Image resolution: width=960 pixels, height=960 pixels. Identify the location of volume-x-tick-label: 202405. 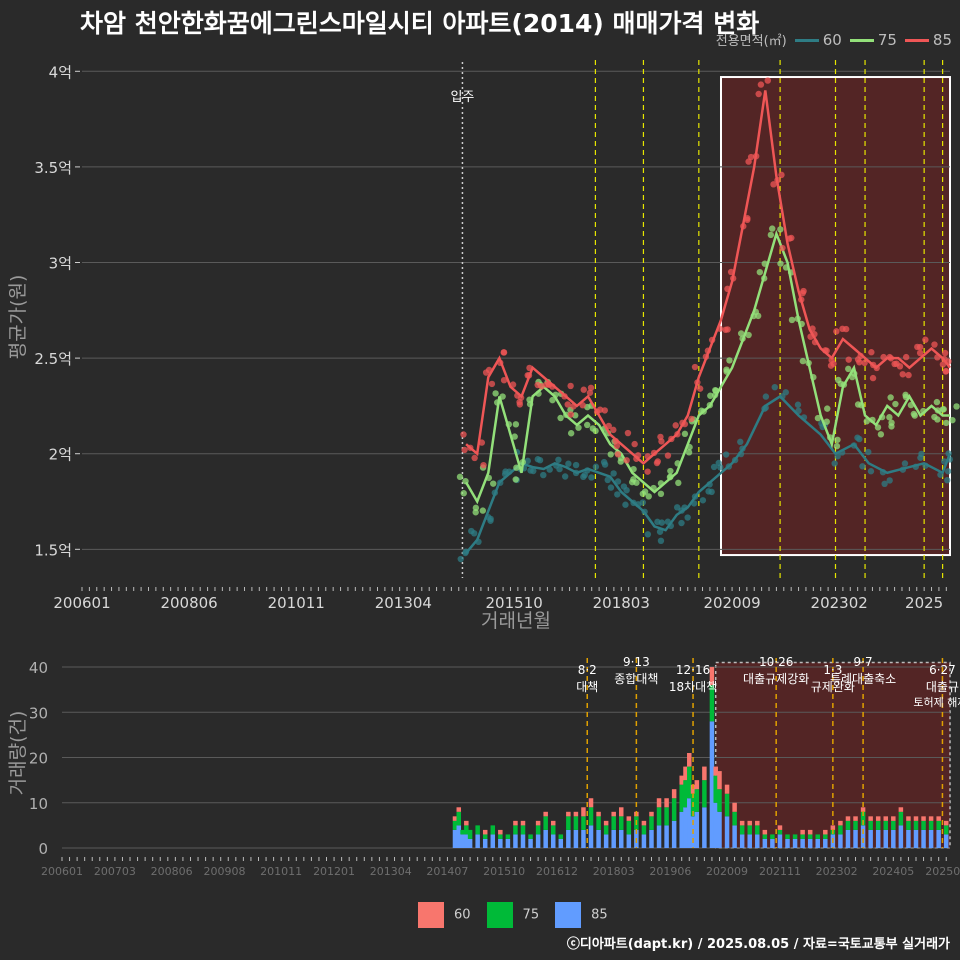
(893, 871).